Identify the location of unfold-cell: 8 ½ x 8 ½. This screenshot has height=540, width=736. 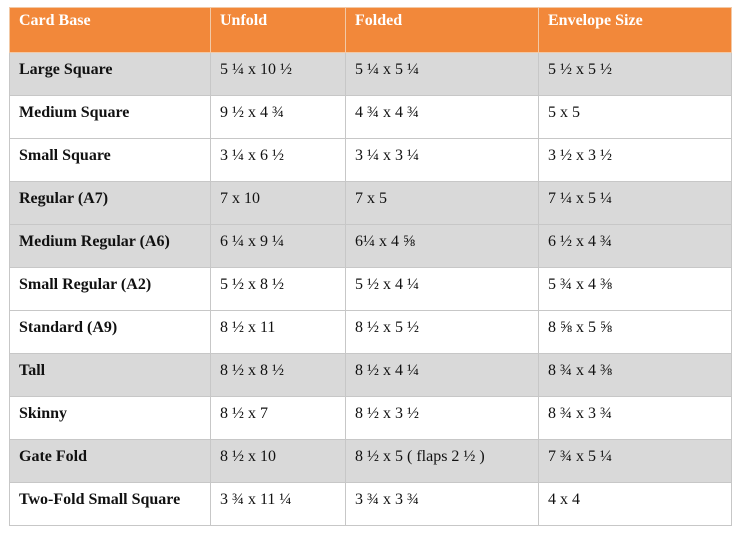
(278, 375).